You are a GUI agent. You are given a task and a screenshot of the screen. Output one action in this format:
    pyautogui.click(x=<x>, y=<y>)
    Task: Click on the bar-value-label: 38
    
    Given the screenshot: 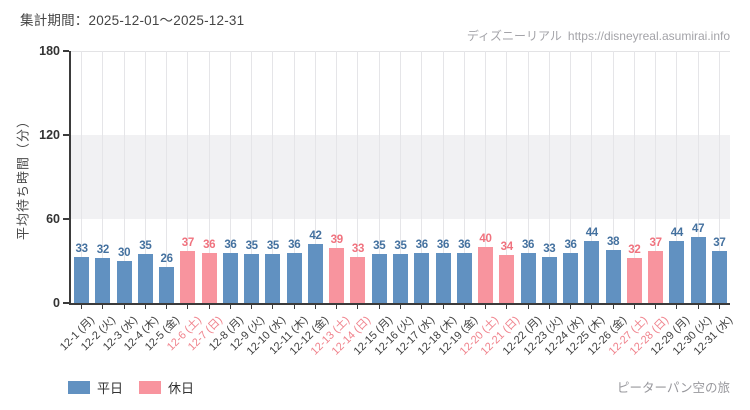 What is the action you would take?
    pyautogui.click(x=613, y=241)
    